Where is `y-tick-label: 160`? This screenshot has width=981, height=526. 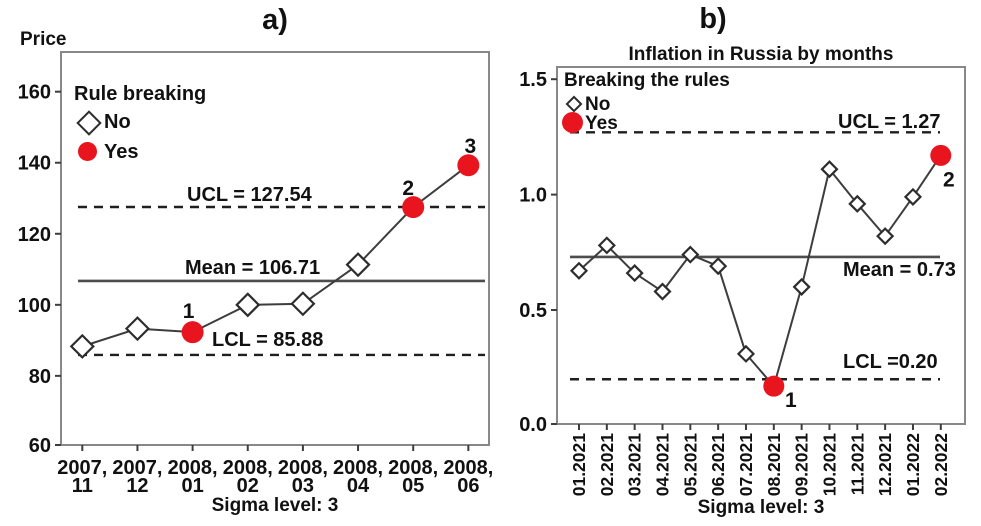
y-tick-label: 160 is located at coordinates (34, 93).